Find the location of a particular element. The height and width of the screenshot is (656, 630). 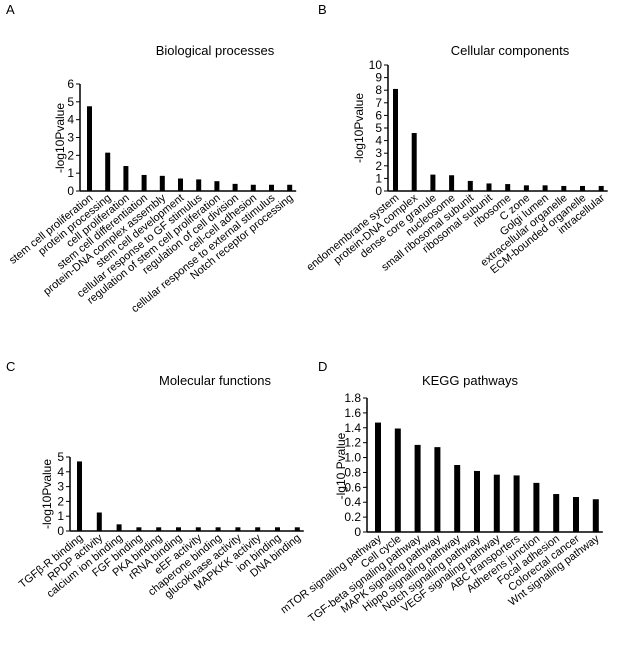

panel-a-y-tick-label: 0 is located at coordinates (70, 191).